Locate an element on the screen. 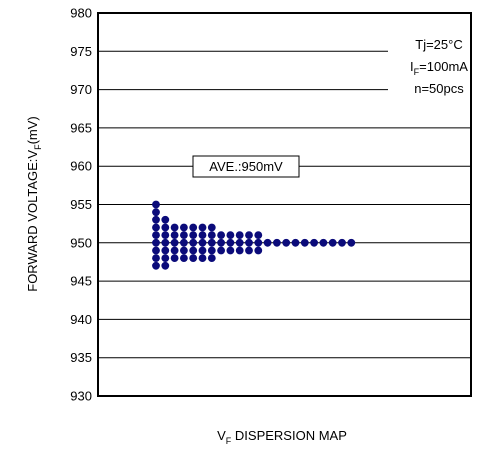 The width and height of the screenshot is (480, 450). note-n: n=50pcs is located at coordinates (439, 88).